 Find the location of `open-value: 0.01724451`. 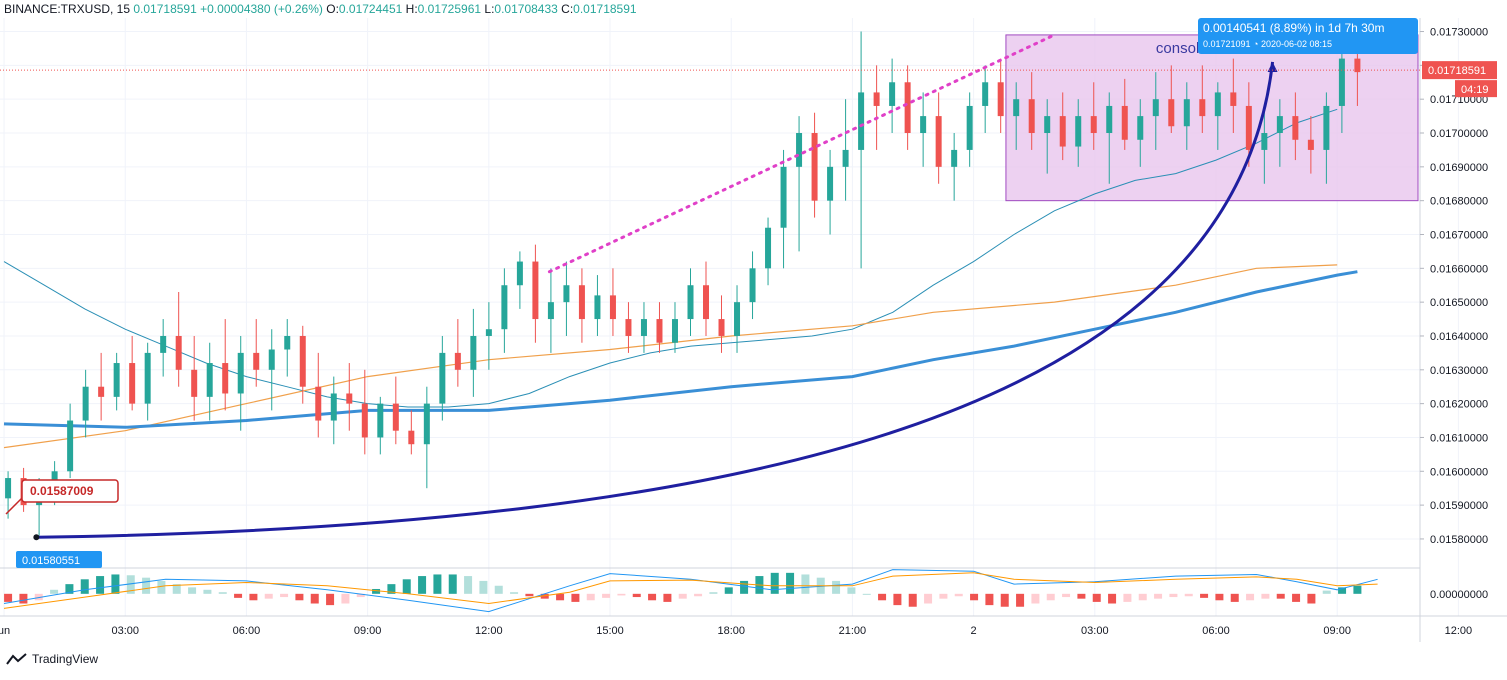

open-value: 0.01724451 is located at coordinates (370, 9).